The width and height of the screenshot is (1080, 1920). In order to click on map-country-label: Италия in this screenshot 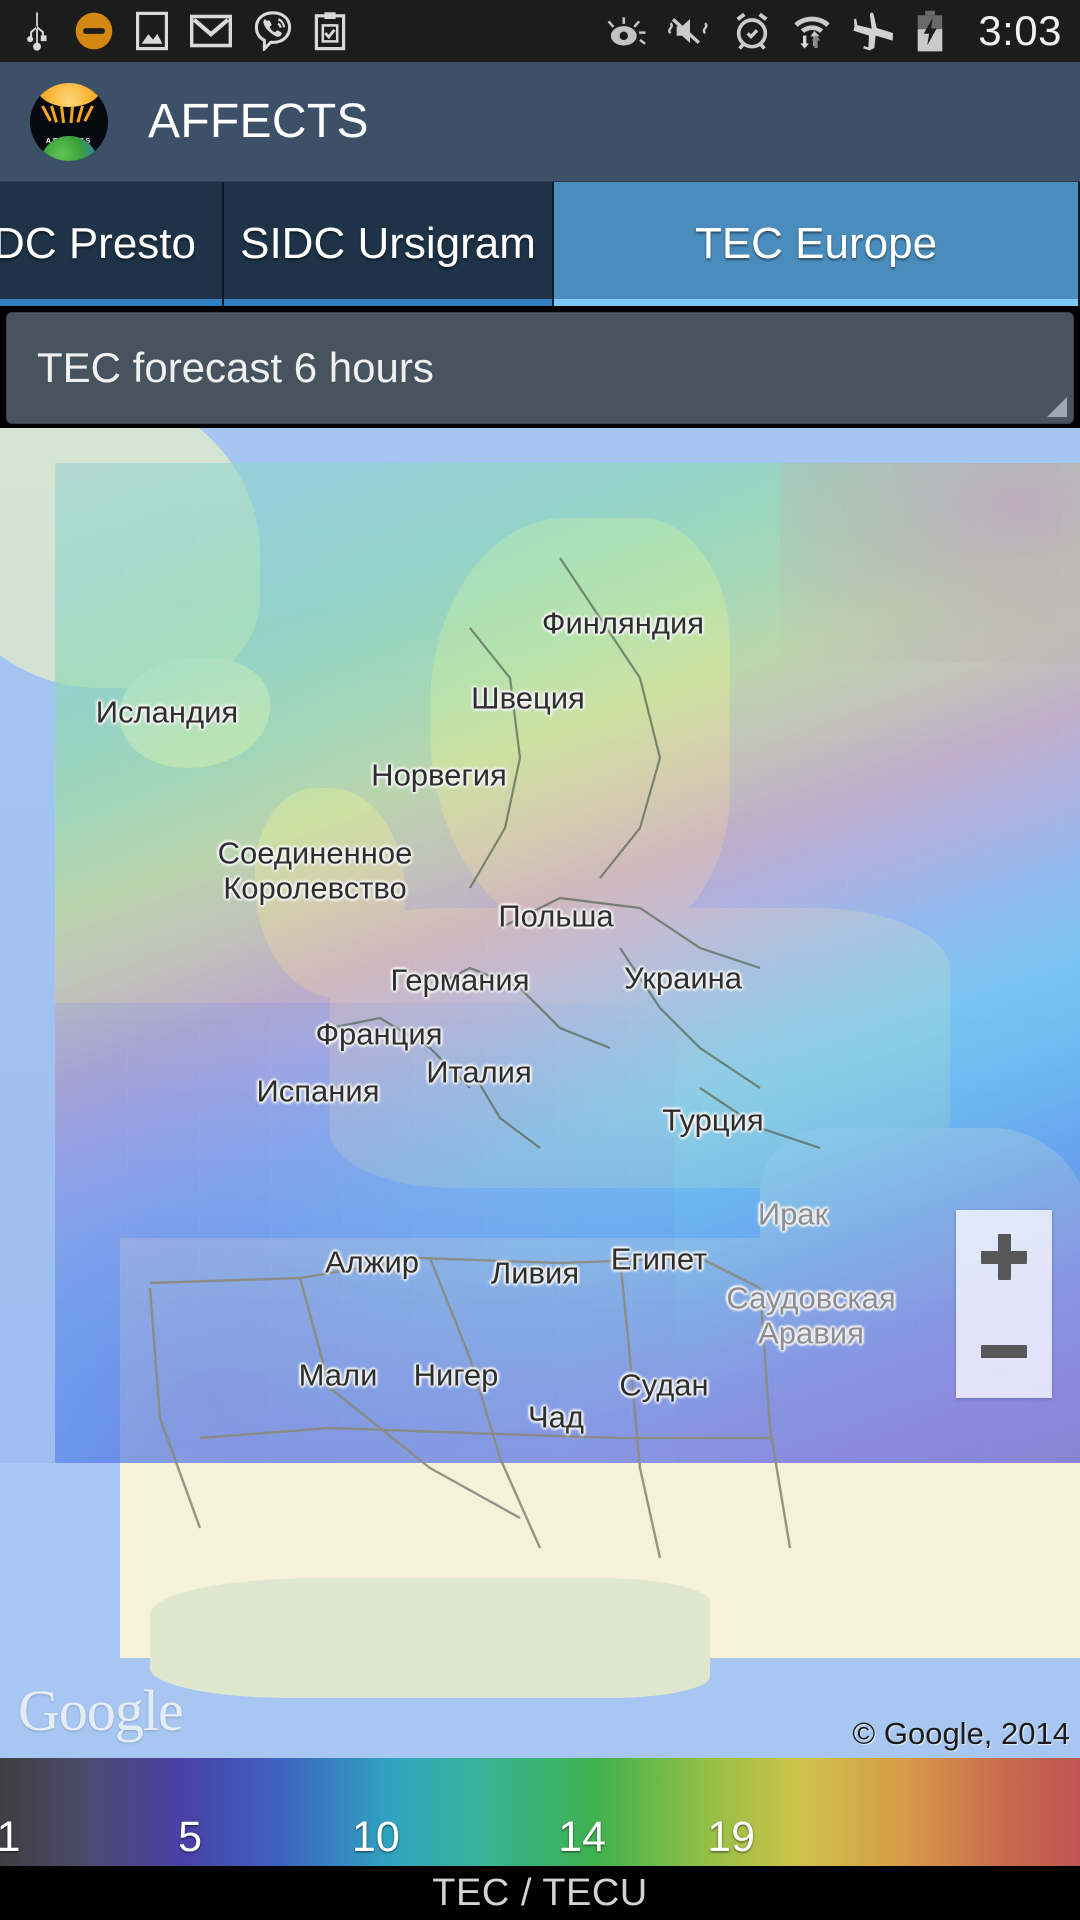, I will do `click(479, 1072)`.